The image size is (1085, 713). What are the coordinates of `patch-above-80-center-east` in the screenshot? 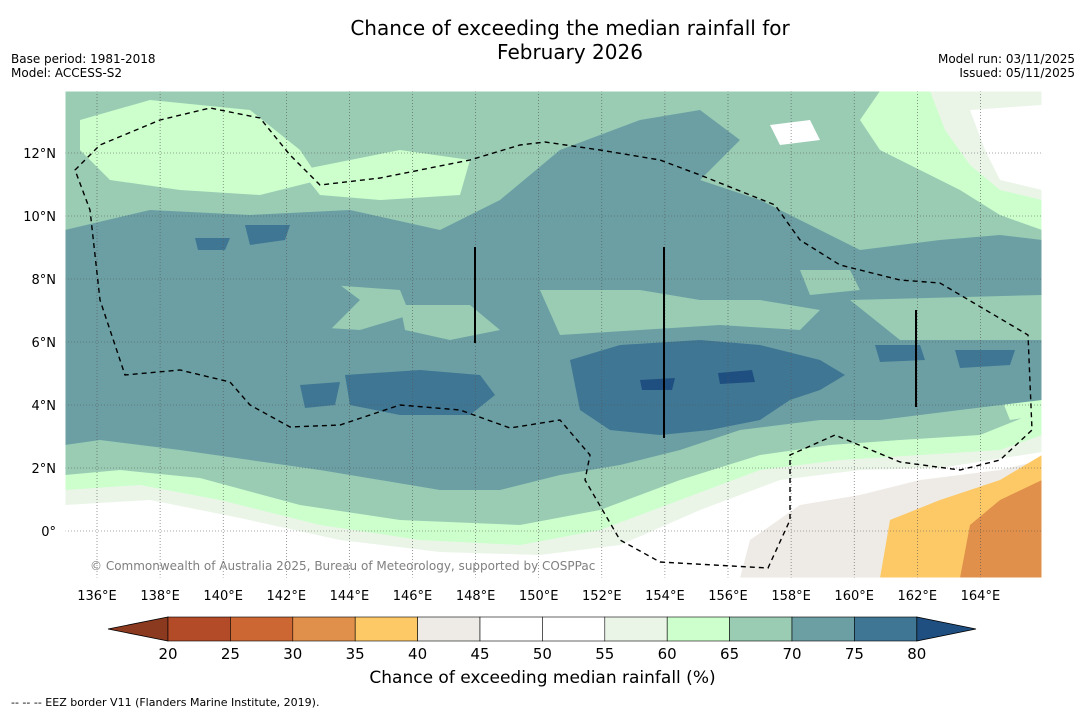 It's located at (736, 377).